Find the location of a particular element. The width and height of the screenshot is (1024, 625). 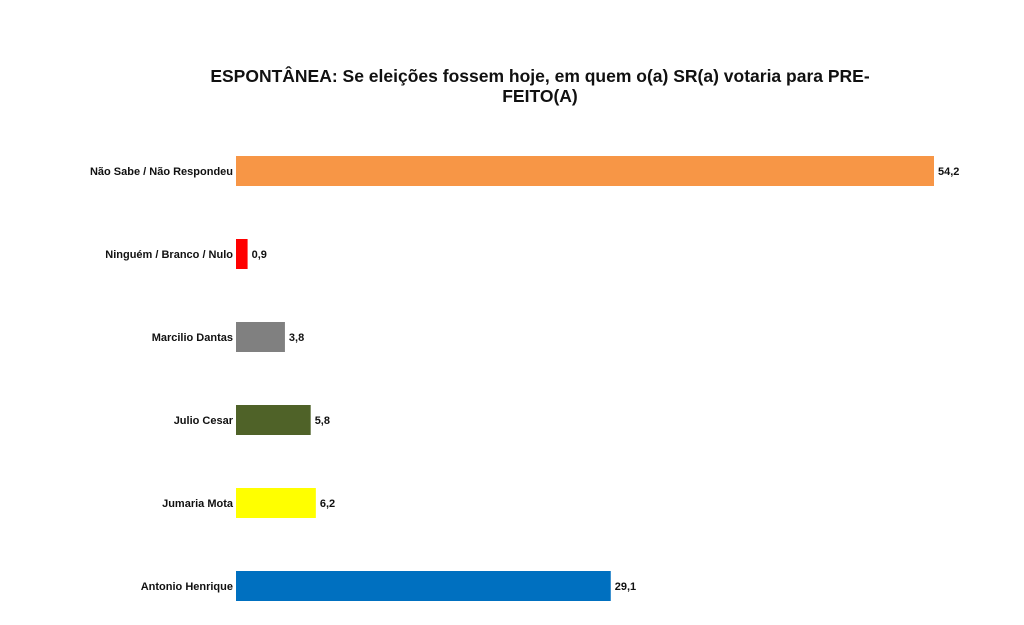

bar-jumaria-mota is located at coordinates (276, 503).